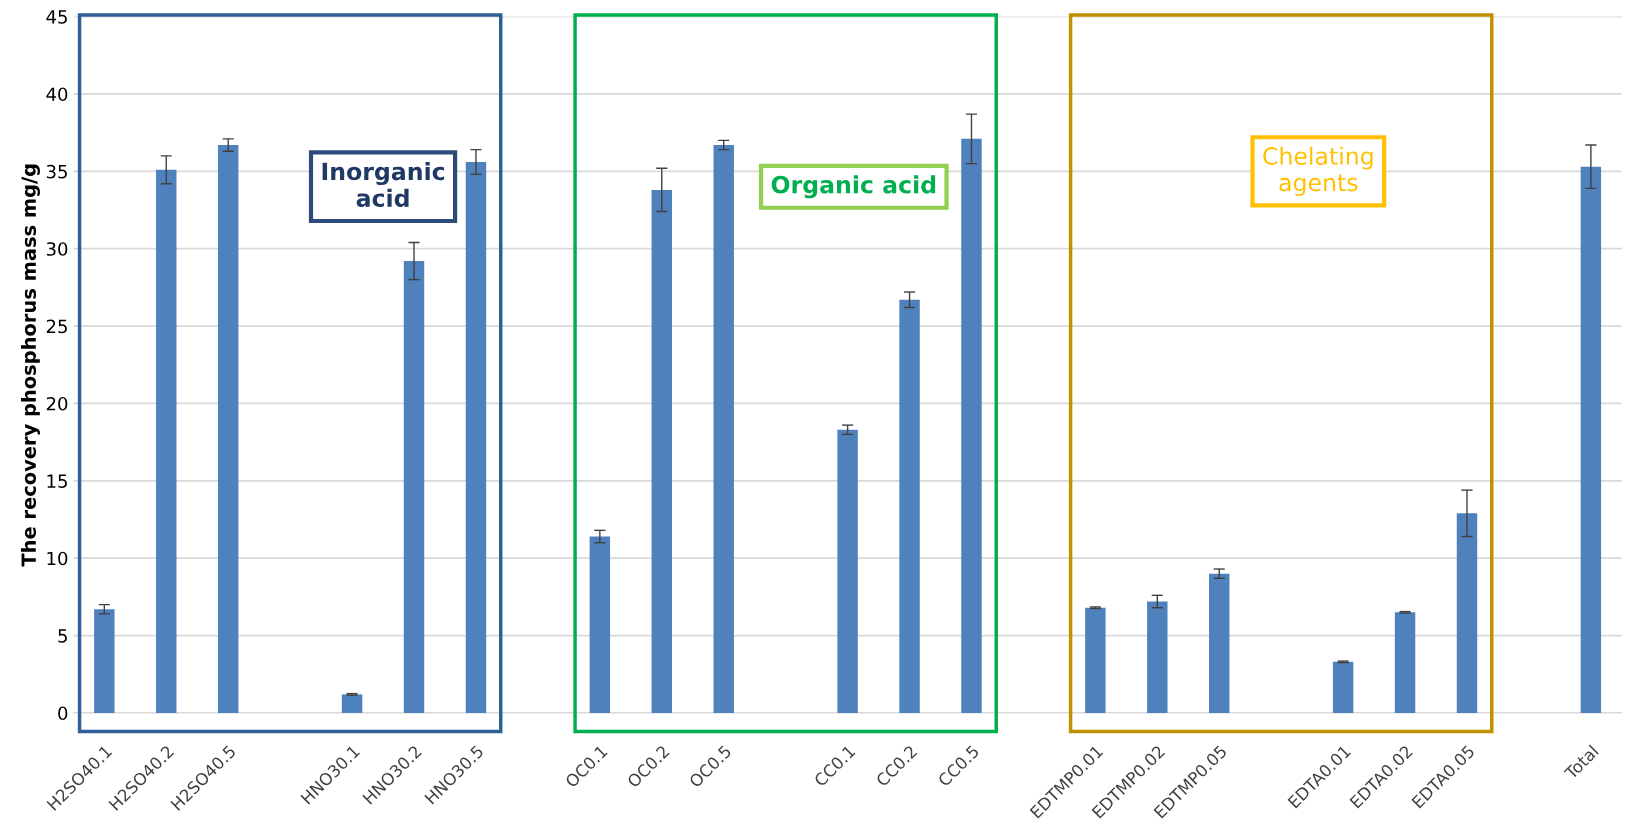 Image resolution: width=1630 pixels, height=829 pixels. What do you see at coordinates (56, 326) in the screenshot?
I see `y-tick-label: 25` at bounding box center [56, 326].